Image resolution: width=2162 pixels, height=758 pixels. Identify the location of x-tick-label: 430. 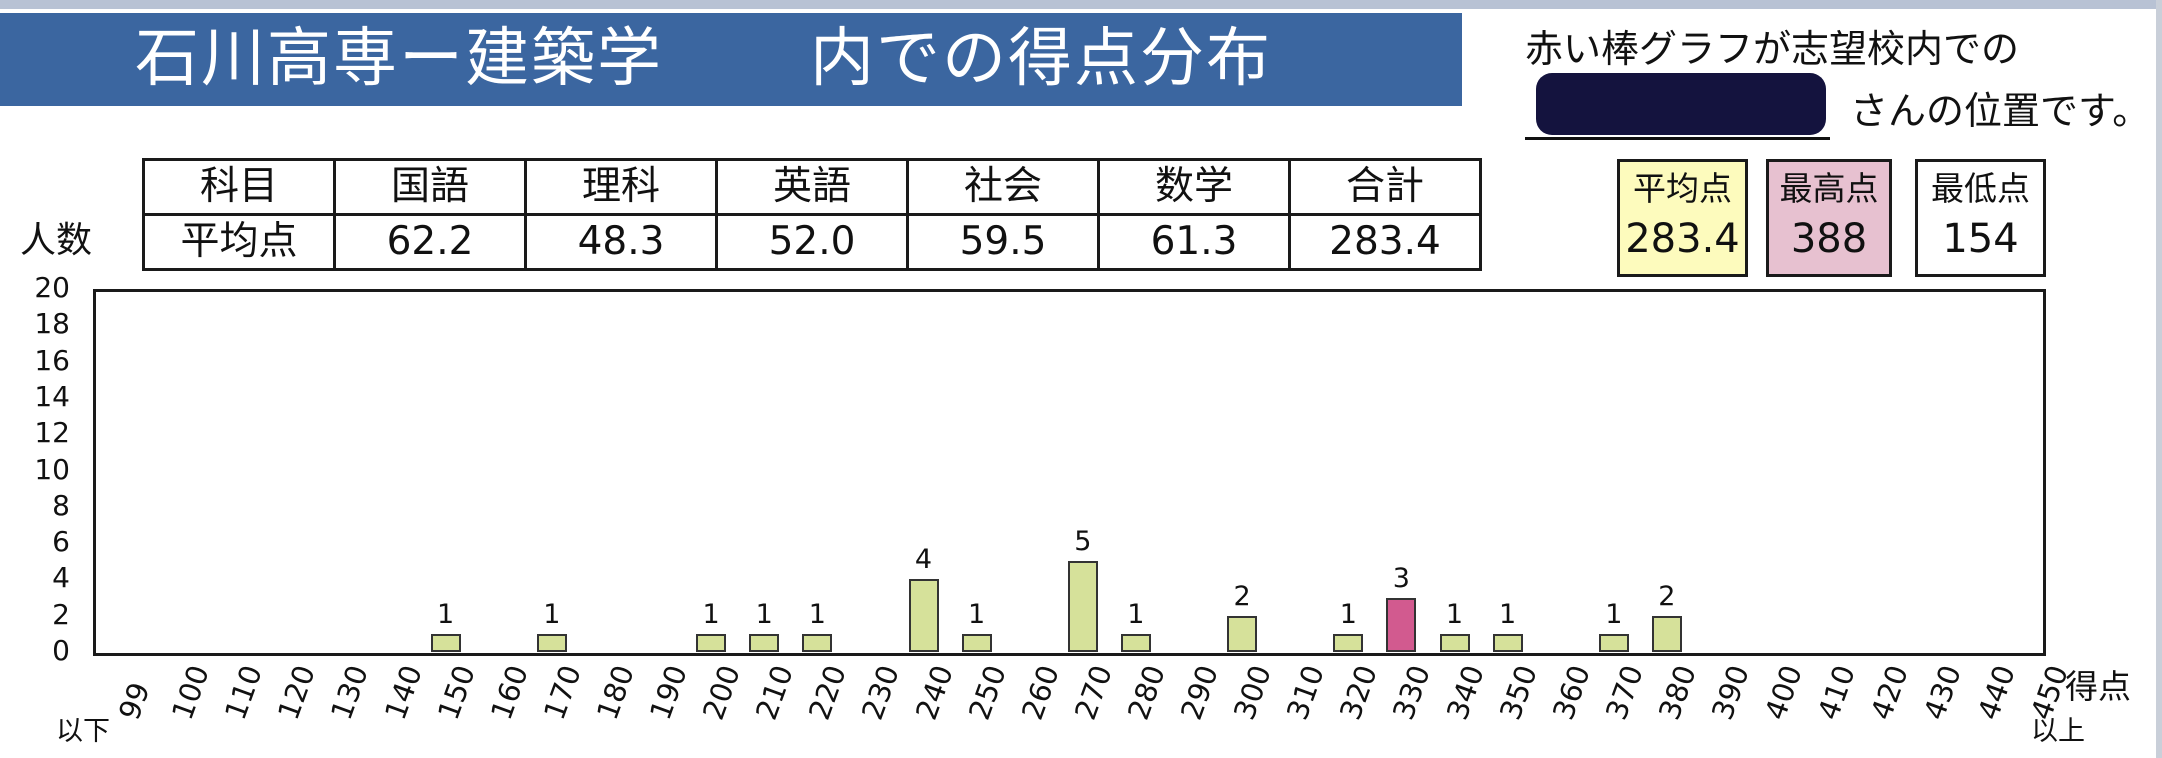
(1943, 692).